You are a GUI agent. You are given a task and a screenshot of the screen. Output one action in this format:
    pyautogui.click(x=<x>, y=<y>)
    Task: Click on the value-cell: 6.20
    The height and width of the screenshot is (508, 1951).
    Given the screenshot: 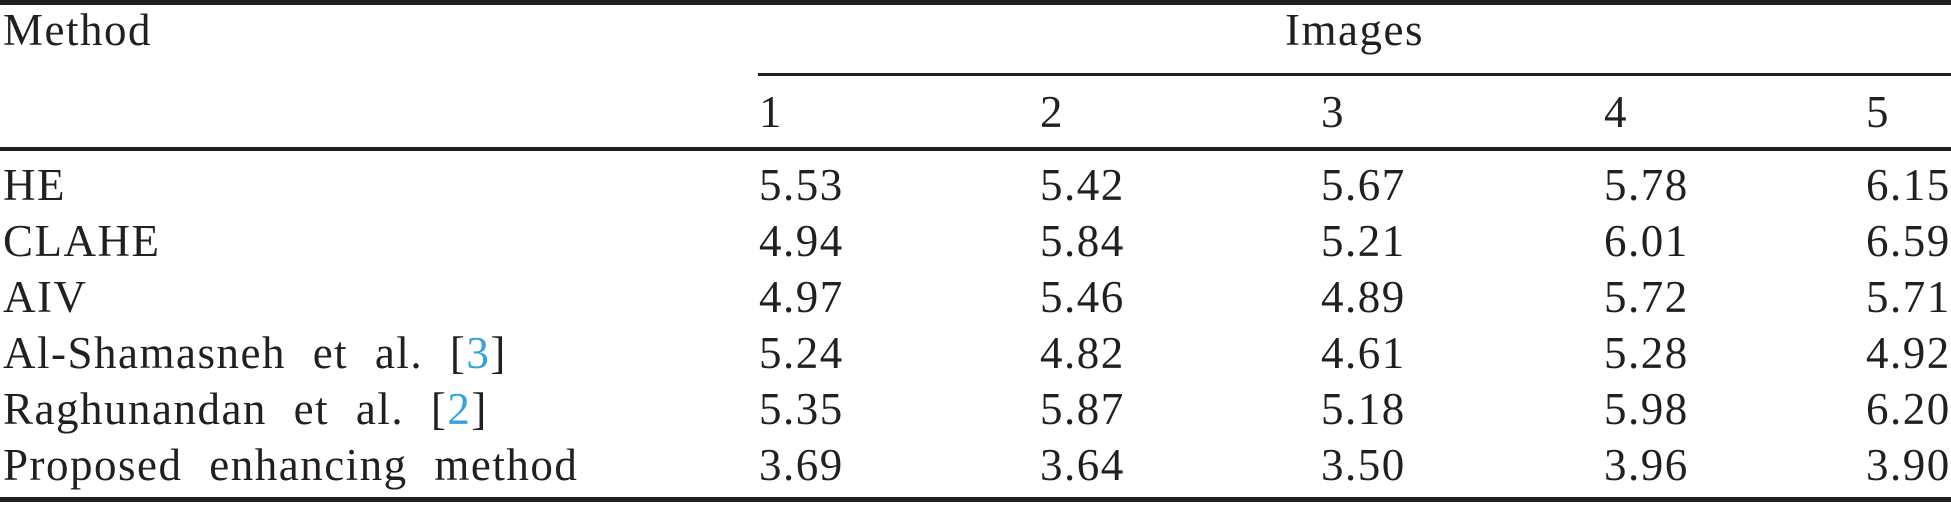 What is the action you would take?
    pyautogui.click(x=1908, y=409)
    